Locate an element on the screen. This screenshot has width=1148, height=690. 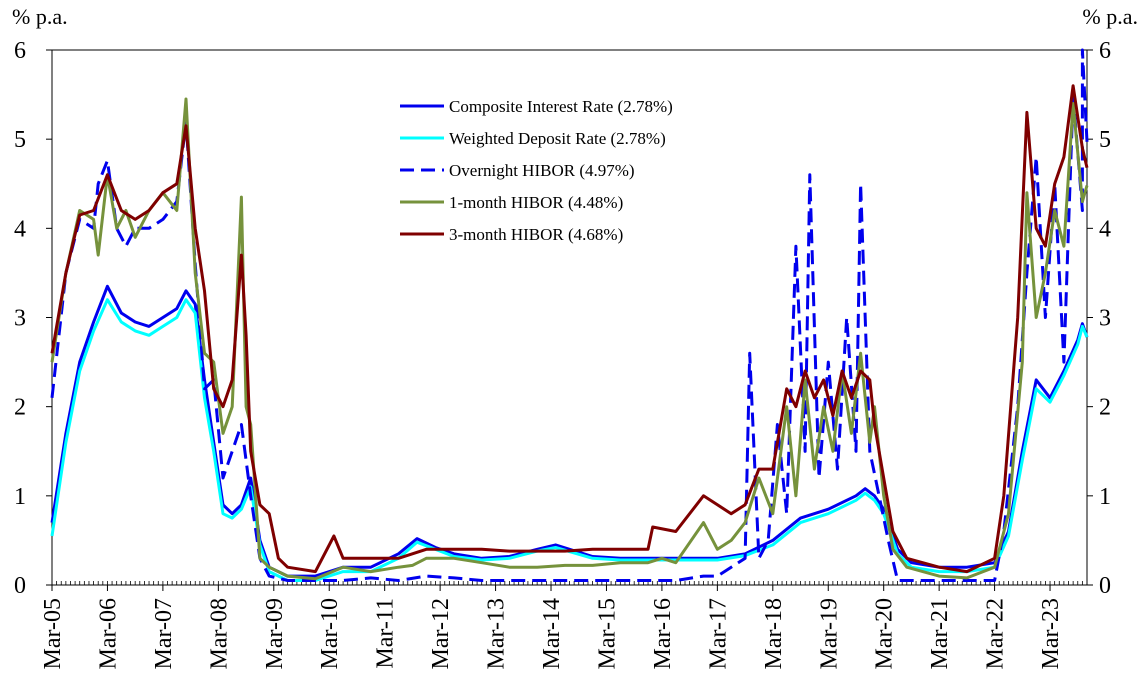
x-tick-label: Mar-23 is located at coordinates (1051, 634).